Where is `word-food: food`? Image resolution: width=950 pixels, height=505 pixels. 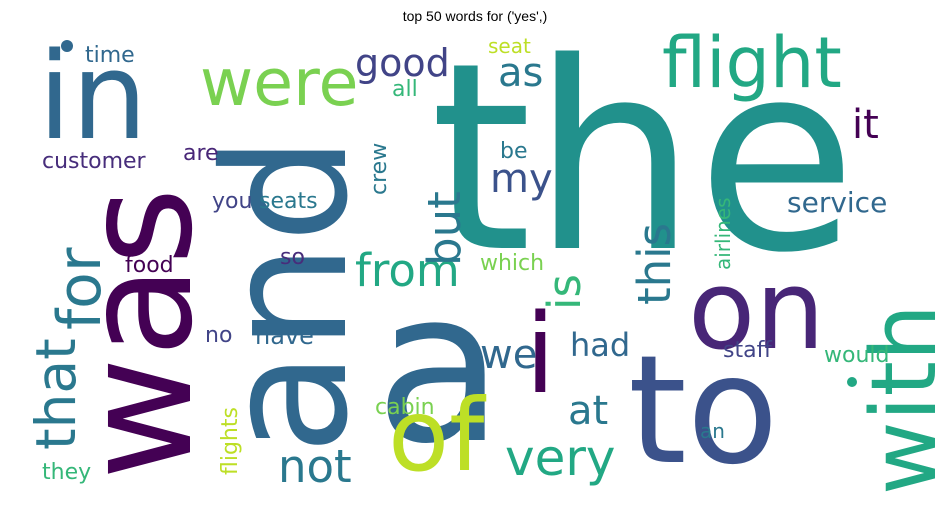
word-food: food is located at coordinates (149, 265).